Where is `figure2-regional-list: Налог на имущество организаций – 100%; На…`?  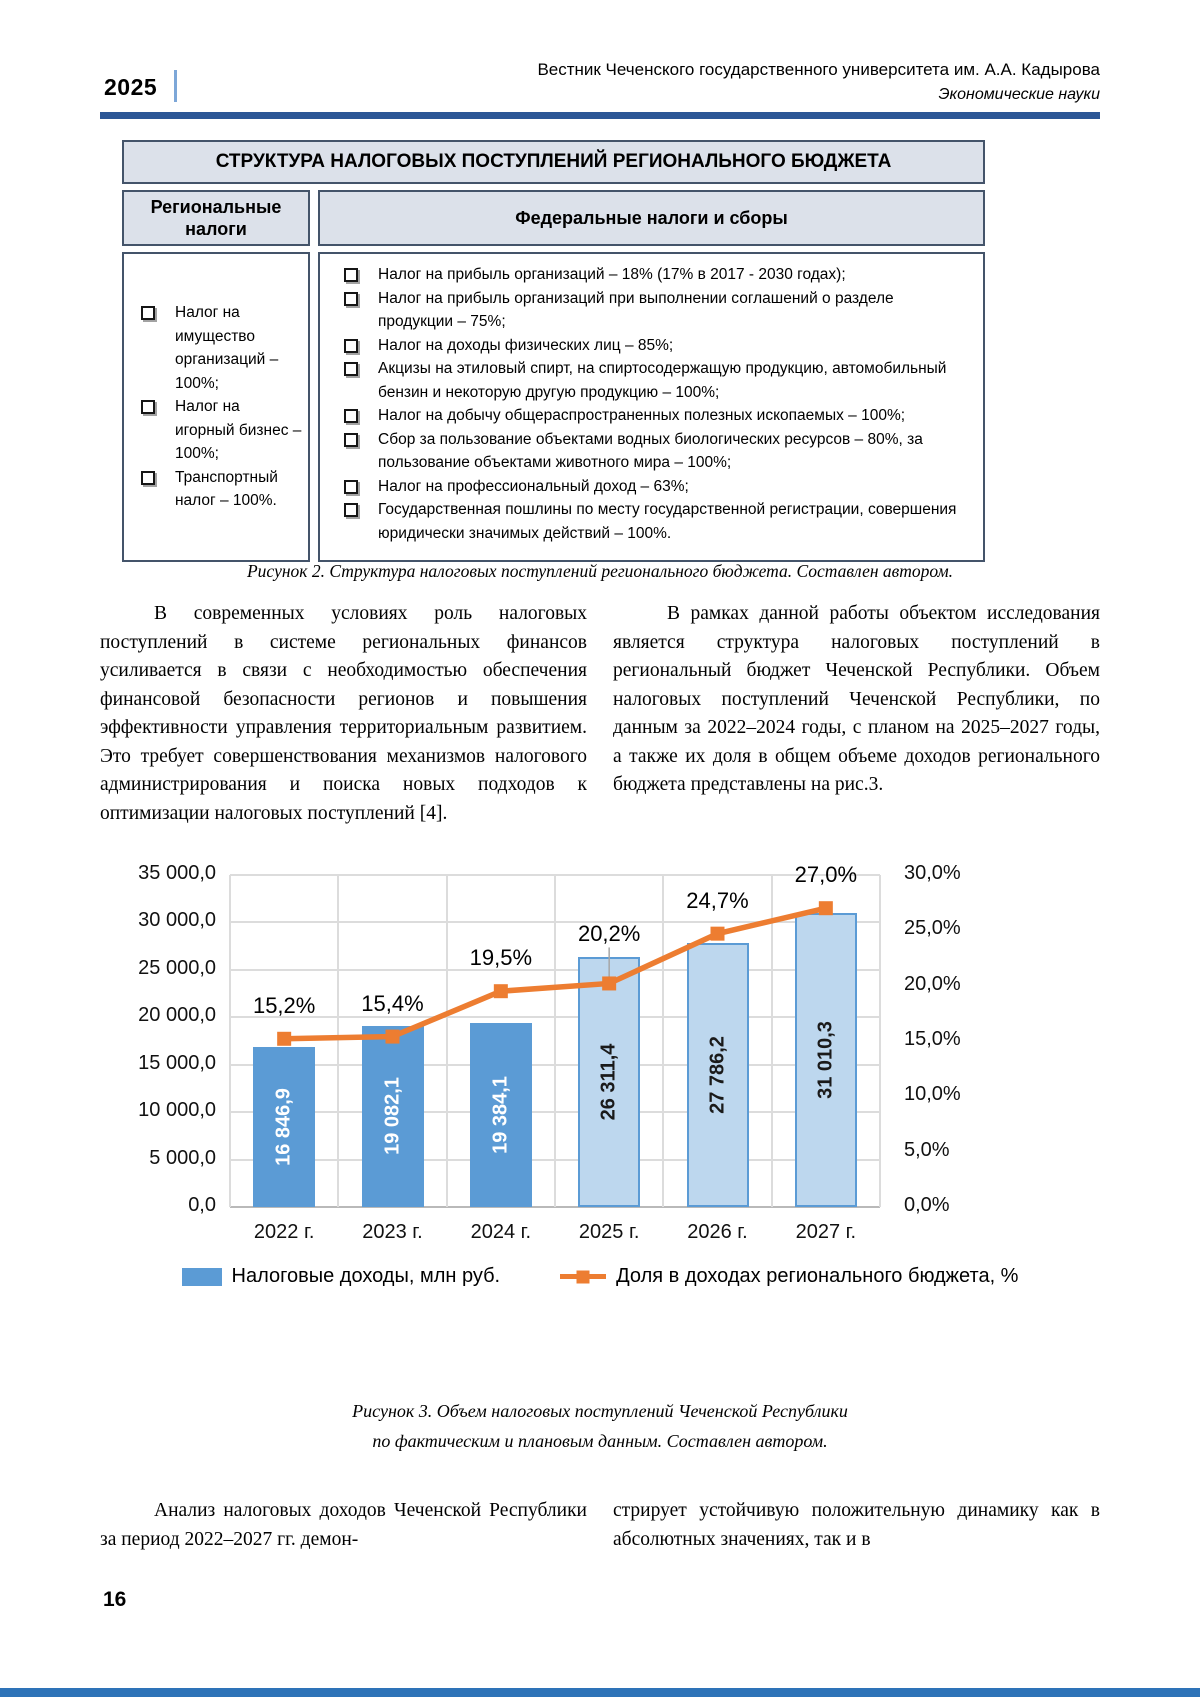 figure2-regional-list: Налог на имущество организаций – 100%; На… is located at coordinates (216, 407).